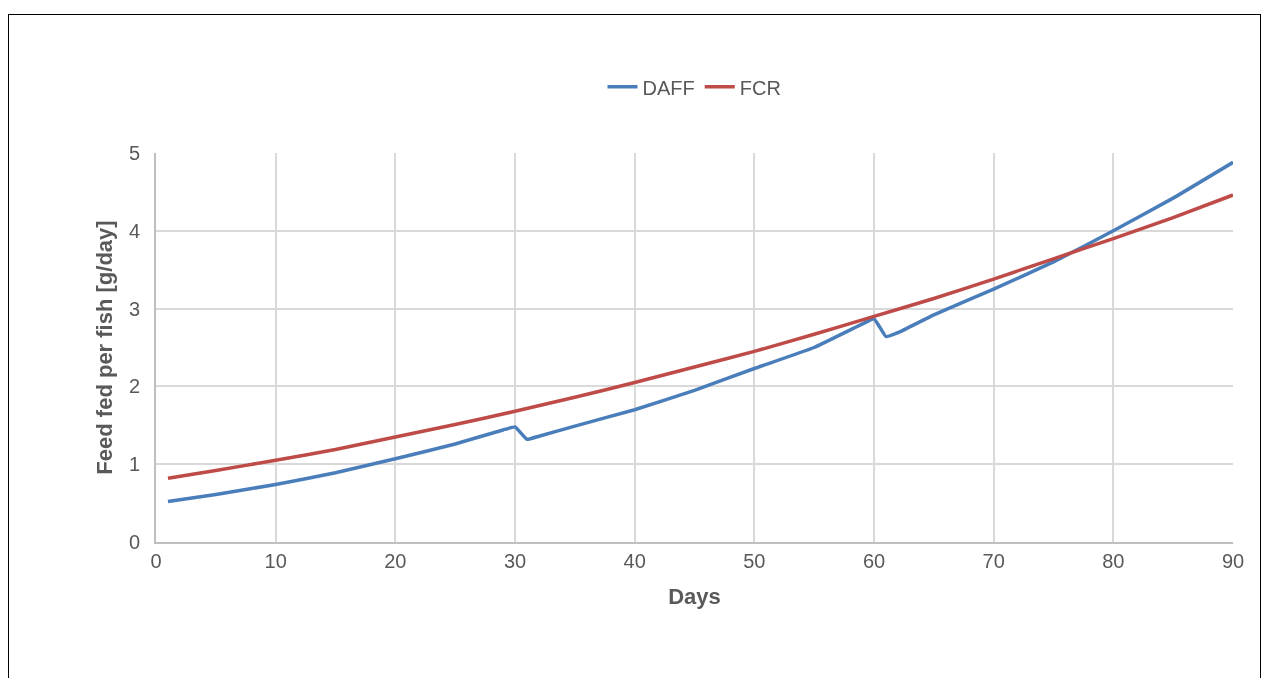  Describe the element at coordinates (134, 464) in the screenshot. I see `y-tick-label: 1` at that location.